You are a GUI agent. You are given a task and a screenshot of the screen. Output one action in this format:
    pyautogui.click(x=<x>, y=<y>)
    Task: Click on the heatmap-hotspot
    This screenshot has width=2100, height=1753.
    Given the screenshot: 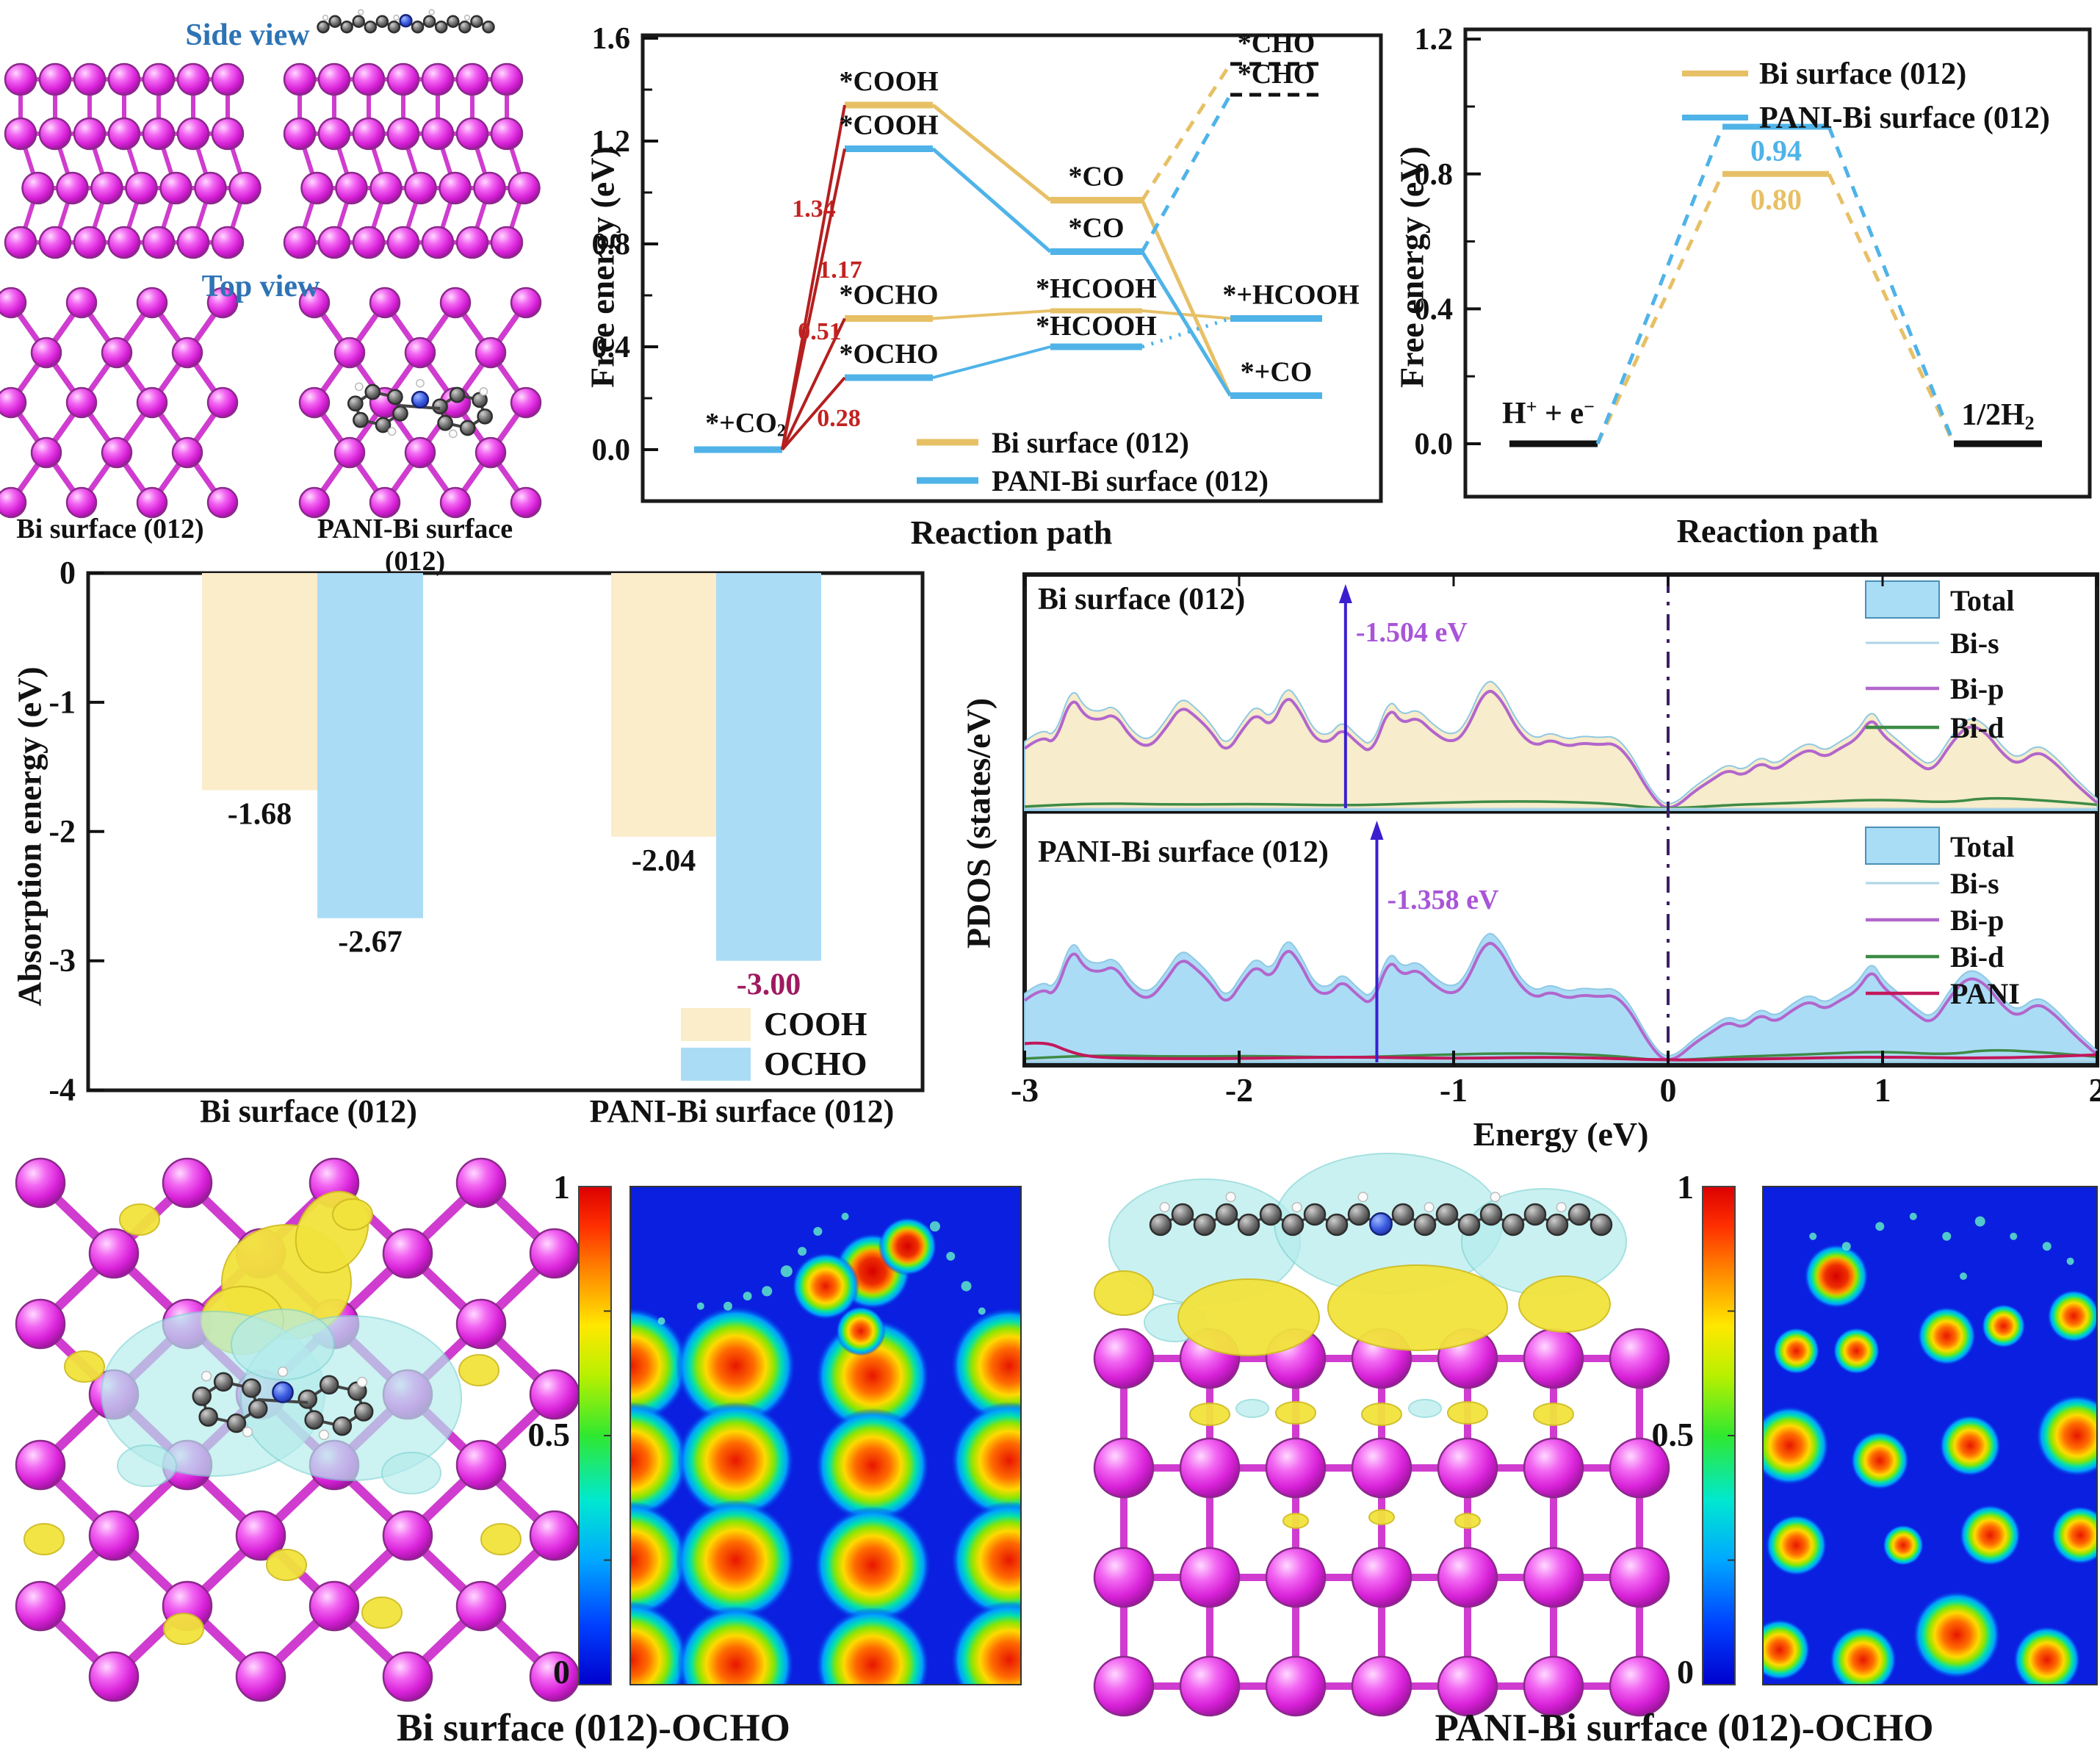 What is the action you would take?
    pyautogui.click(x=1837, y=1277)
    